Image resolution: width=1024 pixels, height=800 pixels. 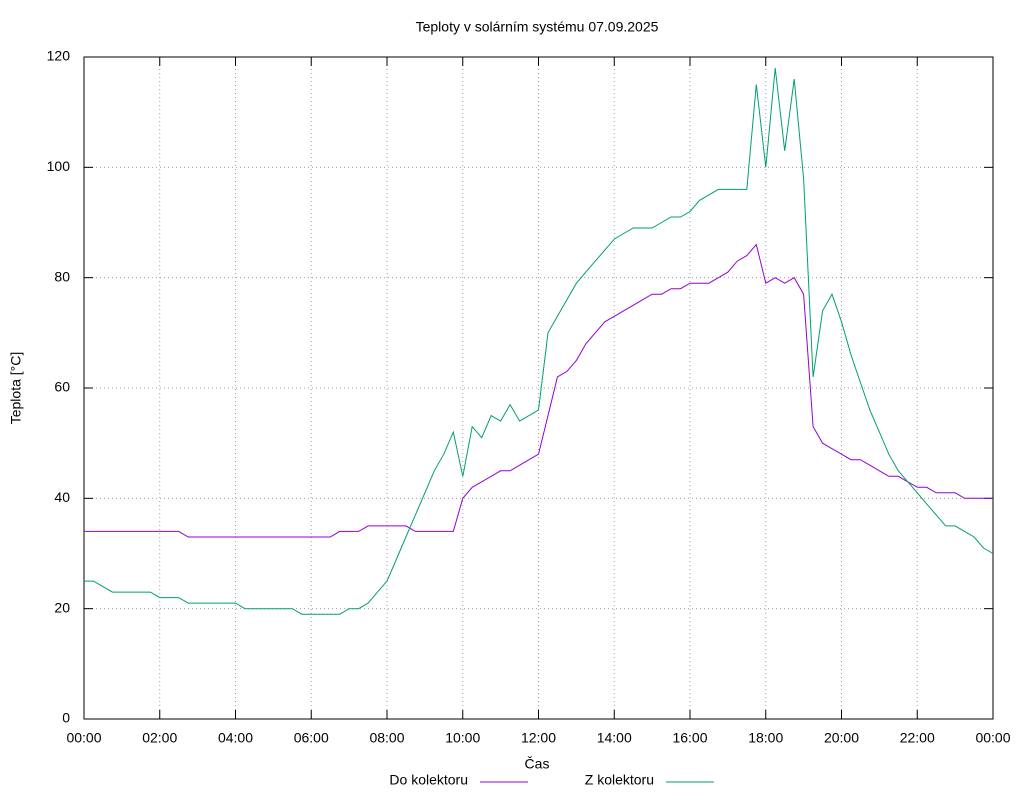 What do you see at coordinates (62, 276) in the screenshot?
I see `y-tick-label: 80` at bounding box center [62, 276].